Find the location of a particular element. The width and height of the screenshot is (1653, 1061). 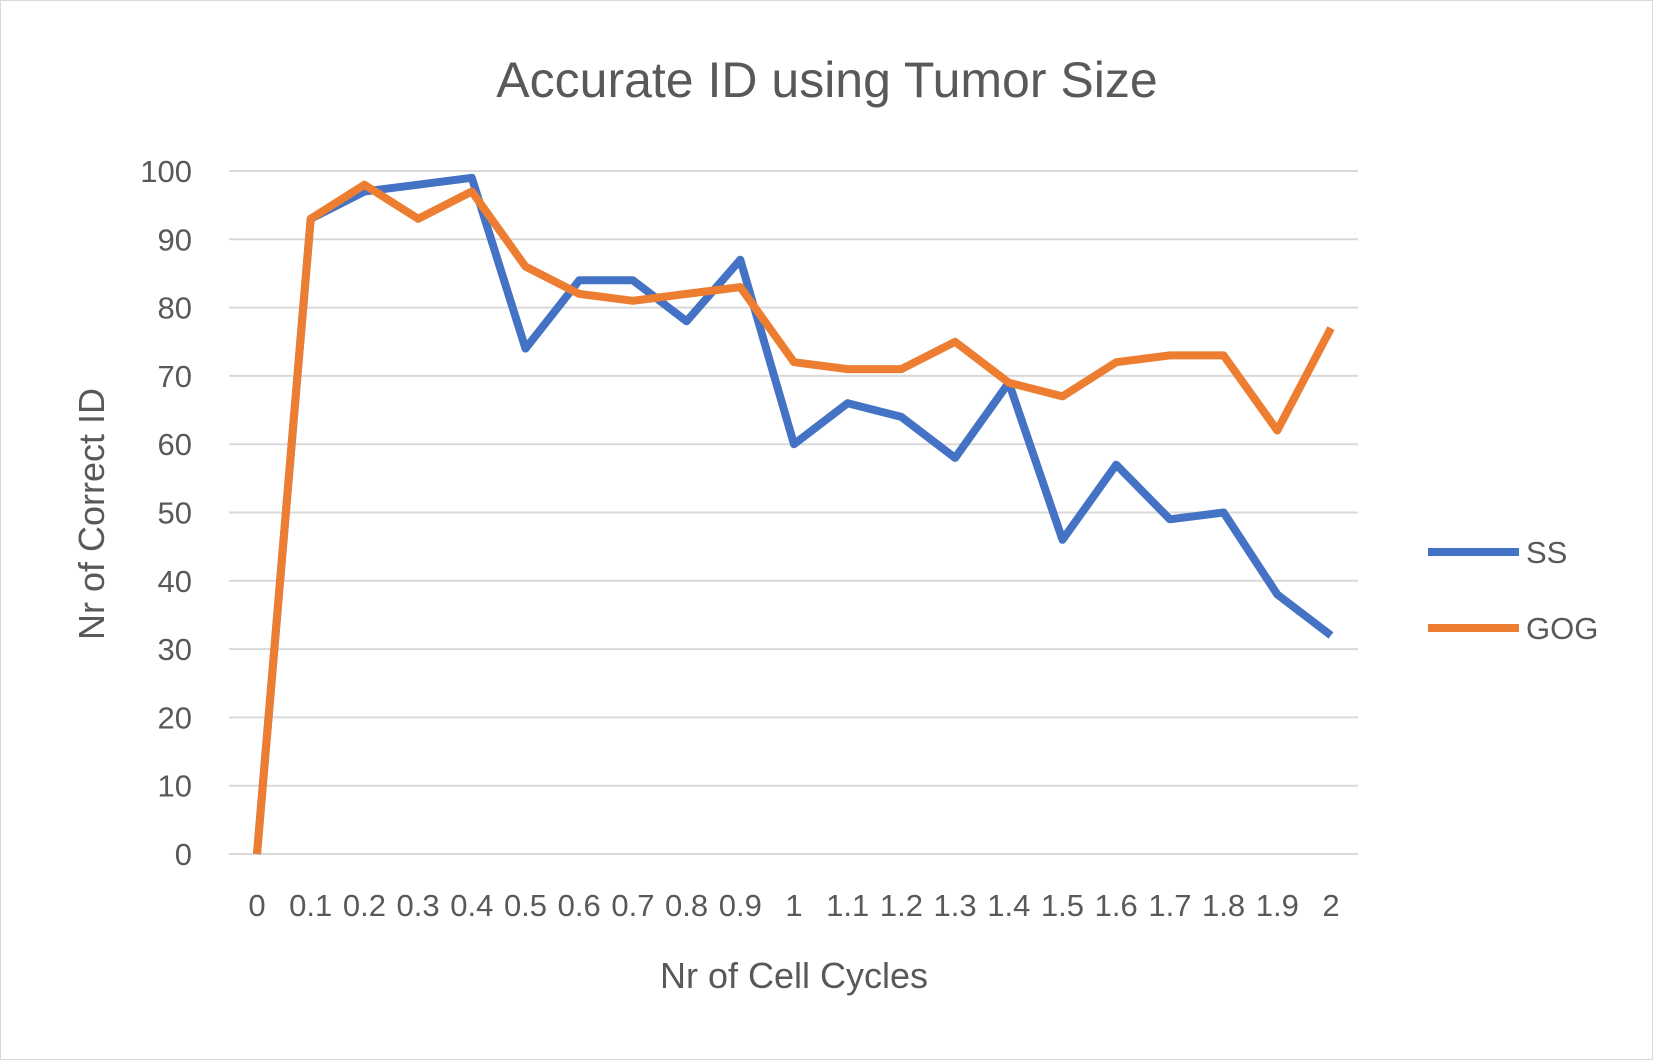

x-tick-label: 1.1 is located at coordinates (847, 905).